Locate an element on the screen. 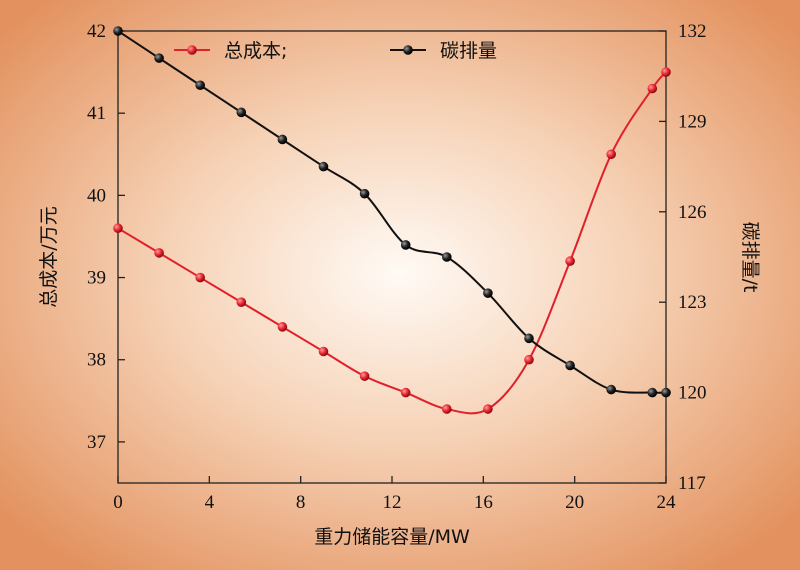 This screenshot has width=800, height=570. y-left-tick-label: 38 is located at coordinates (96, 360).